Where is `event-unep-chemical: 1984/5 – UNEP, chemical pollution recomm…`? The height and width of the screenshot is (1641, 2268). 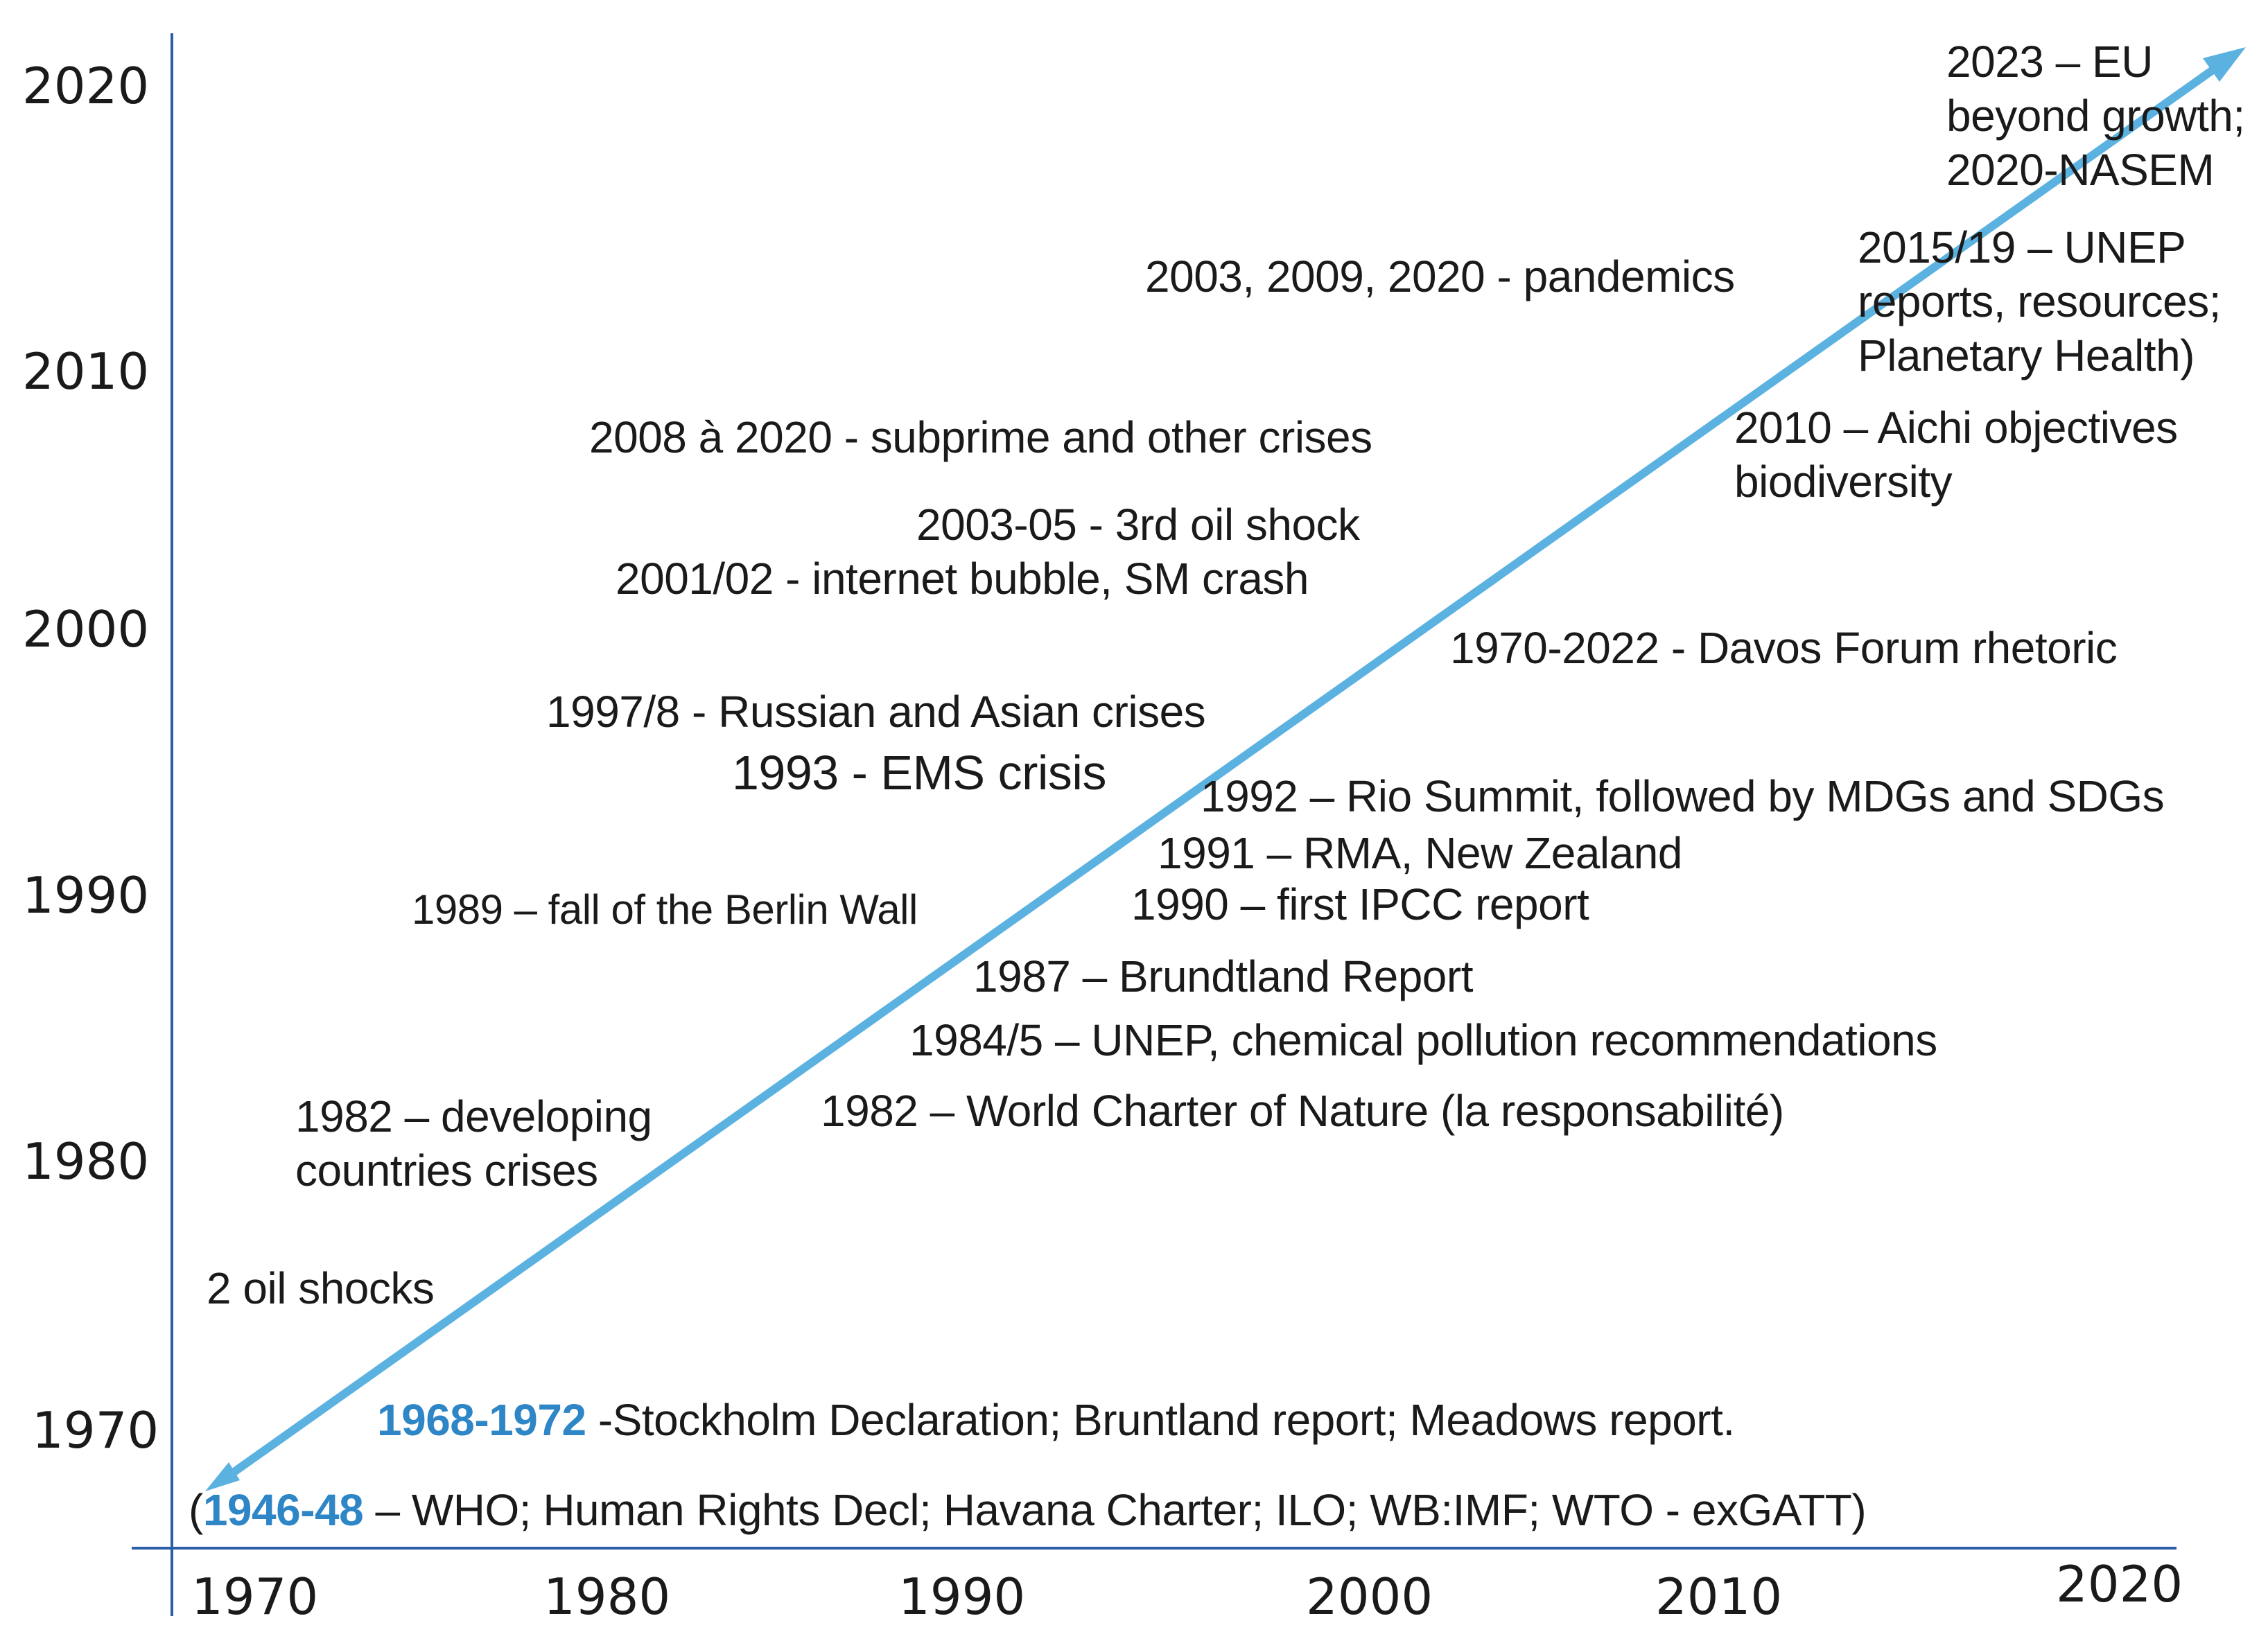
event-unep-chemical: 1984/5 – UNEP, chemical pollution recomm… is located at coordinates (1423, 1040).